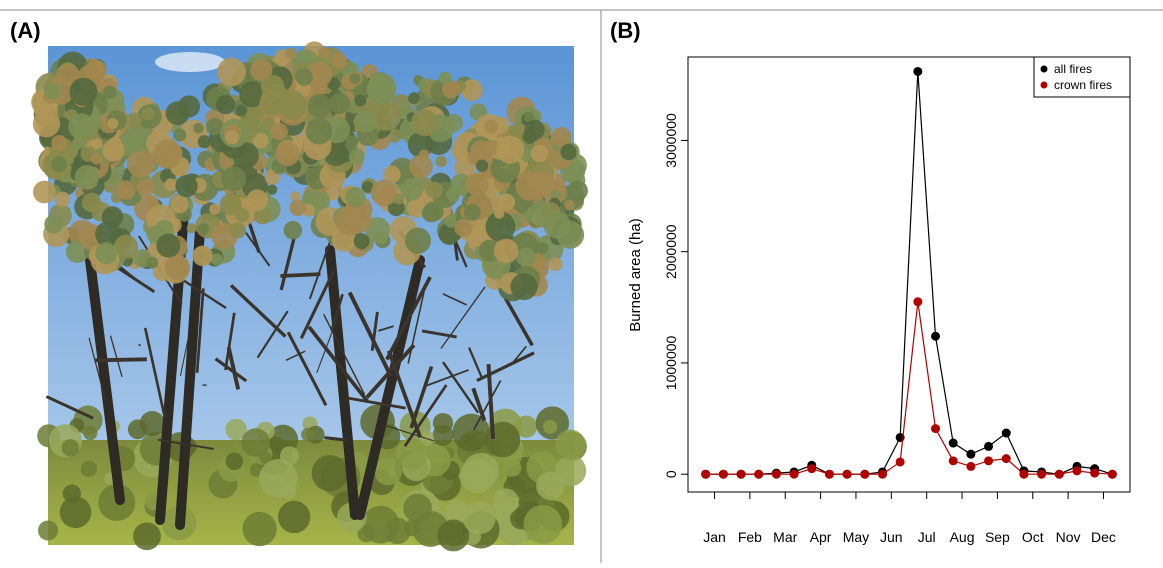 The width and height of the screenshot is (1163, 568). I want to click on x-tick-label: May, so click(856, 537).